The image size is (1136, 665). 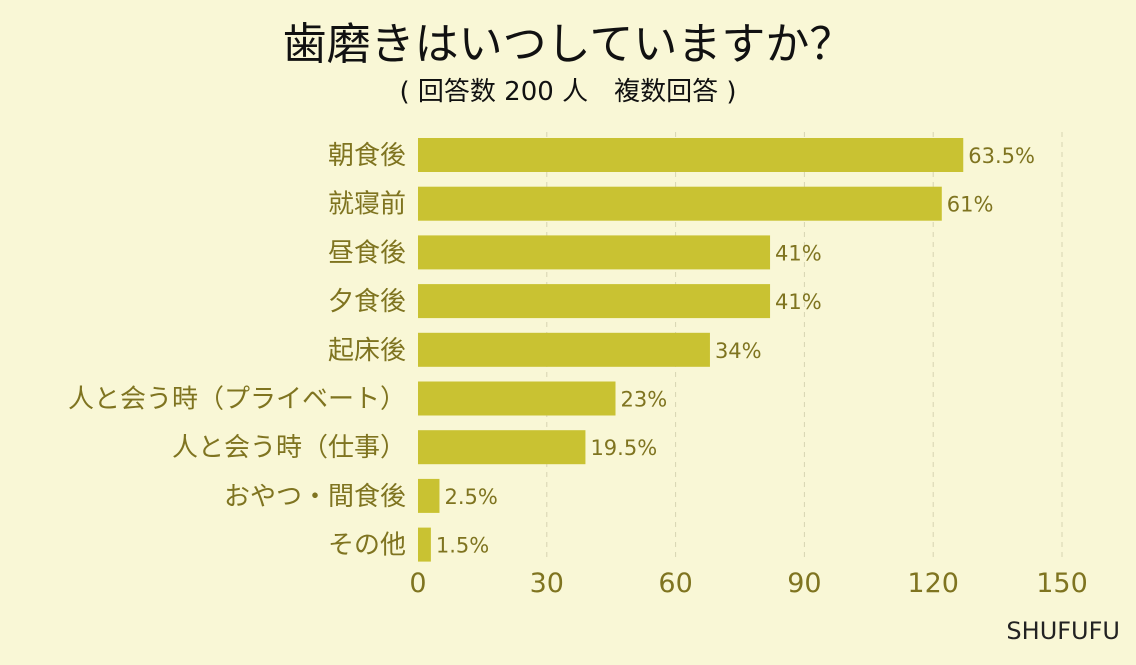 What do you see at coordinates (568, 44) in the screenshot?
I see `chart-title: 歯磨きはいつしていますか？` at bounding box center [568, 44].